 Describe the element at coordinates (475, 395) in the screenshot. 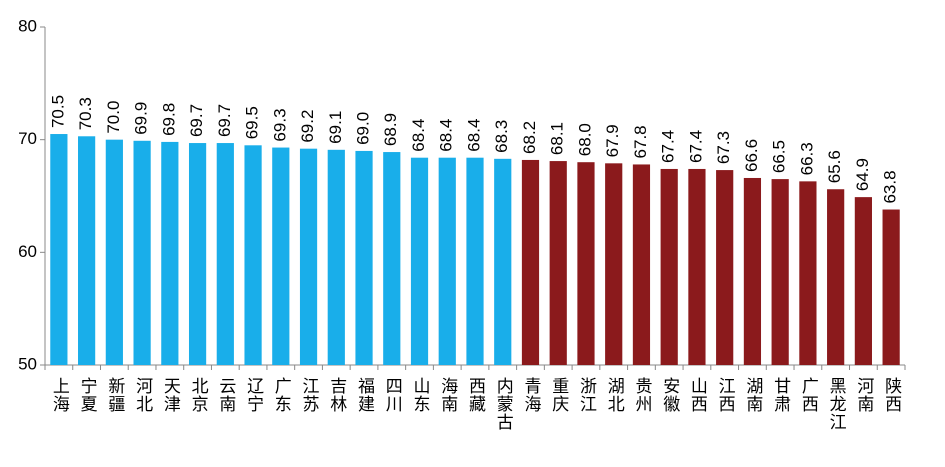

I see `x-tick-label: 西藏` at that location.